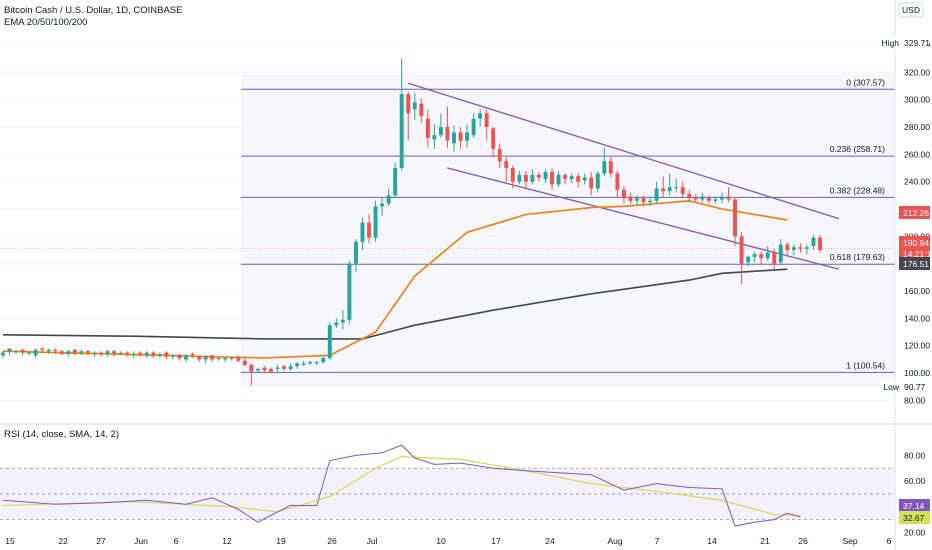 The image size is (932, 550). What do you see at coordinates (865, 365) in the screenshot?
I see `fib-label: 1 (100.54)` at bounding box center [865, 365].